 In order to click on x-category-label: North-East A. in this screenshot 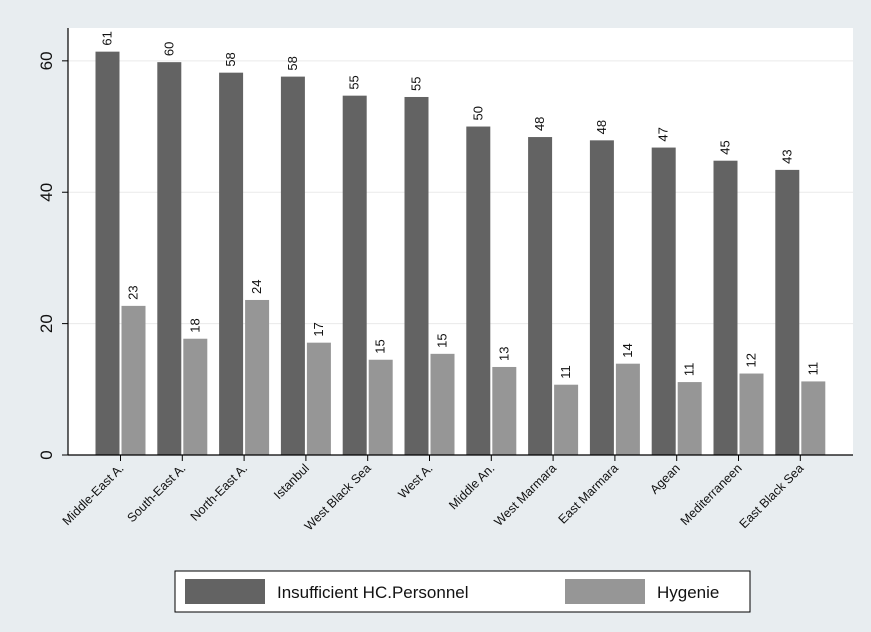, I will do `click(219, 492)`.